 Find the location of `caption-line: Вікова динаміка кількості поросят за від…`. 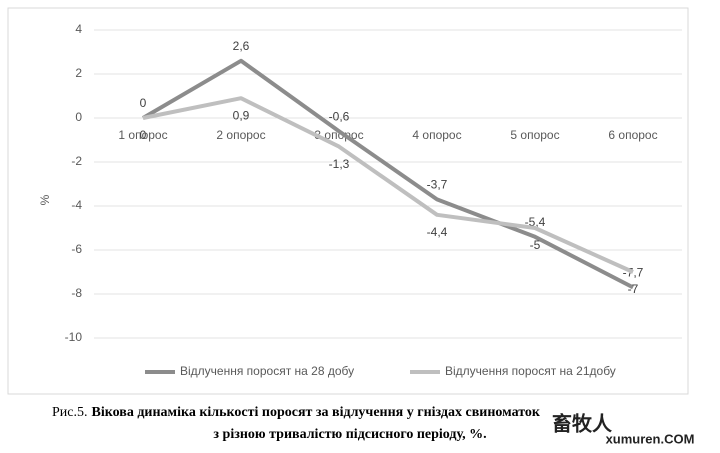

caption-line: Вікова динаміка кількості поросят за від… is located at coordinates (316, 412).